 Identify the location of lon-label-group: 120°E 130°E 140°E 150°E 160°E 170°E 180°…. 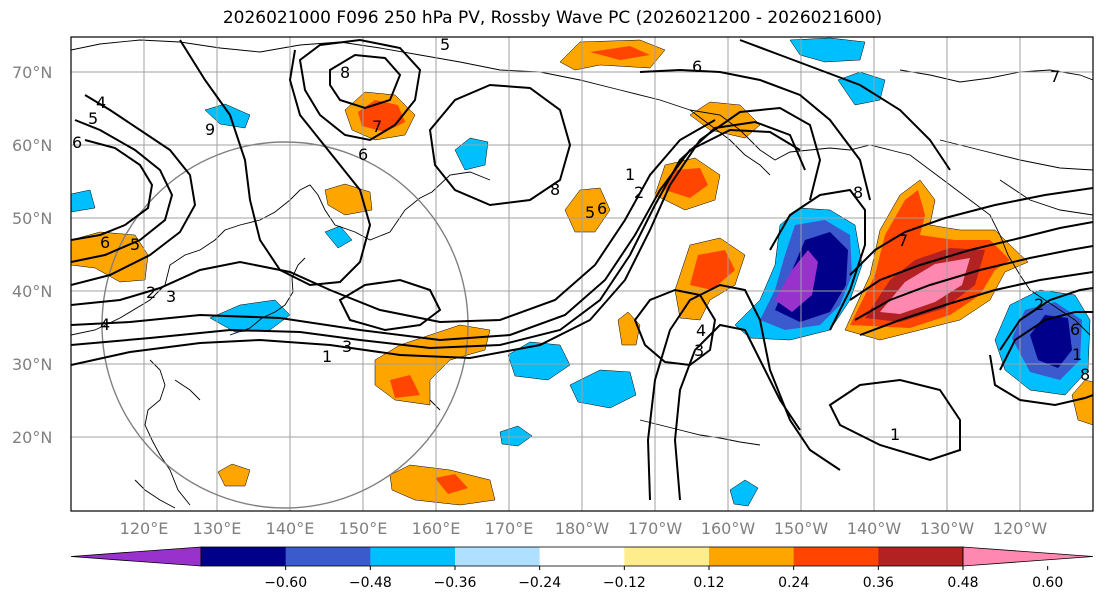
(584, 528).